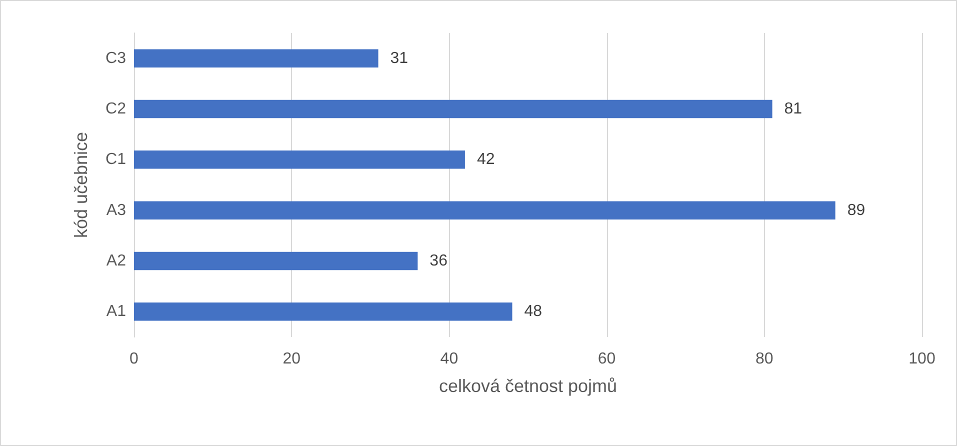  Describe the element at coordinates (765, 359) in the screenshot. I see `x-tick-label: 80` at that location.